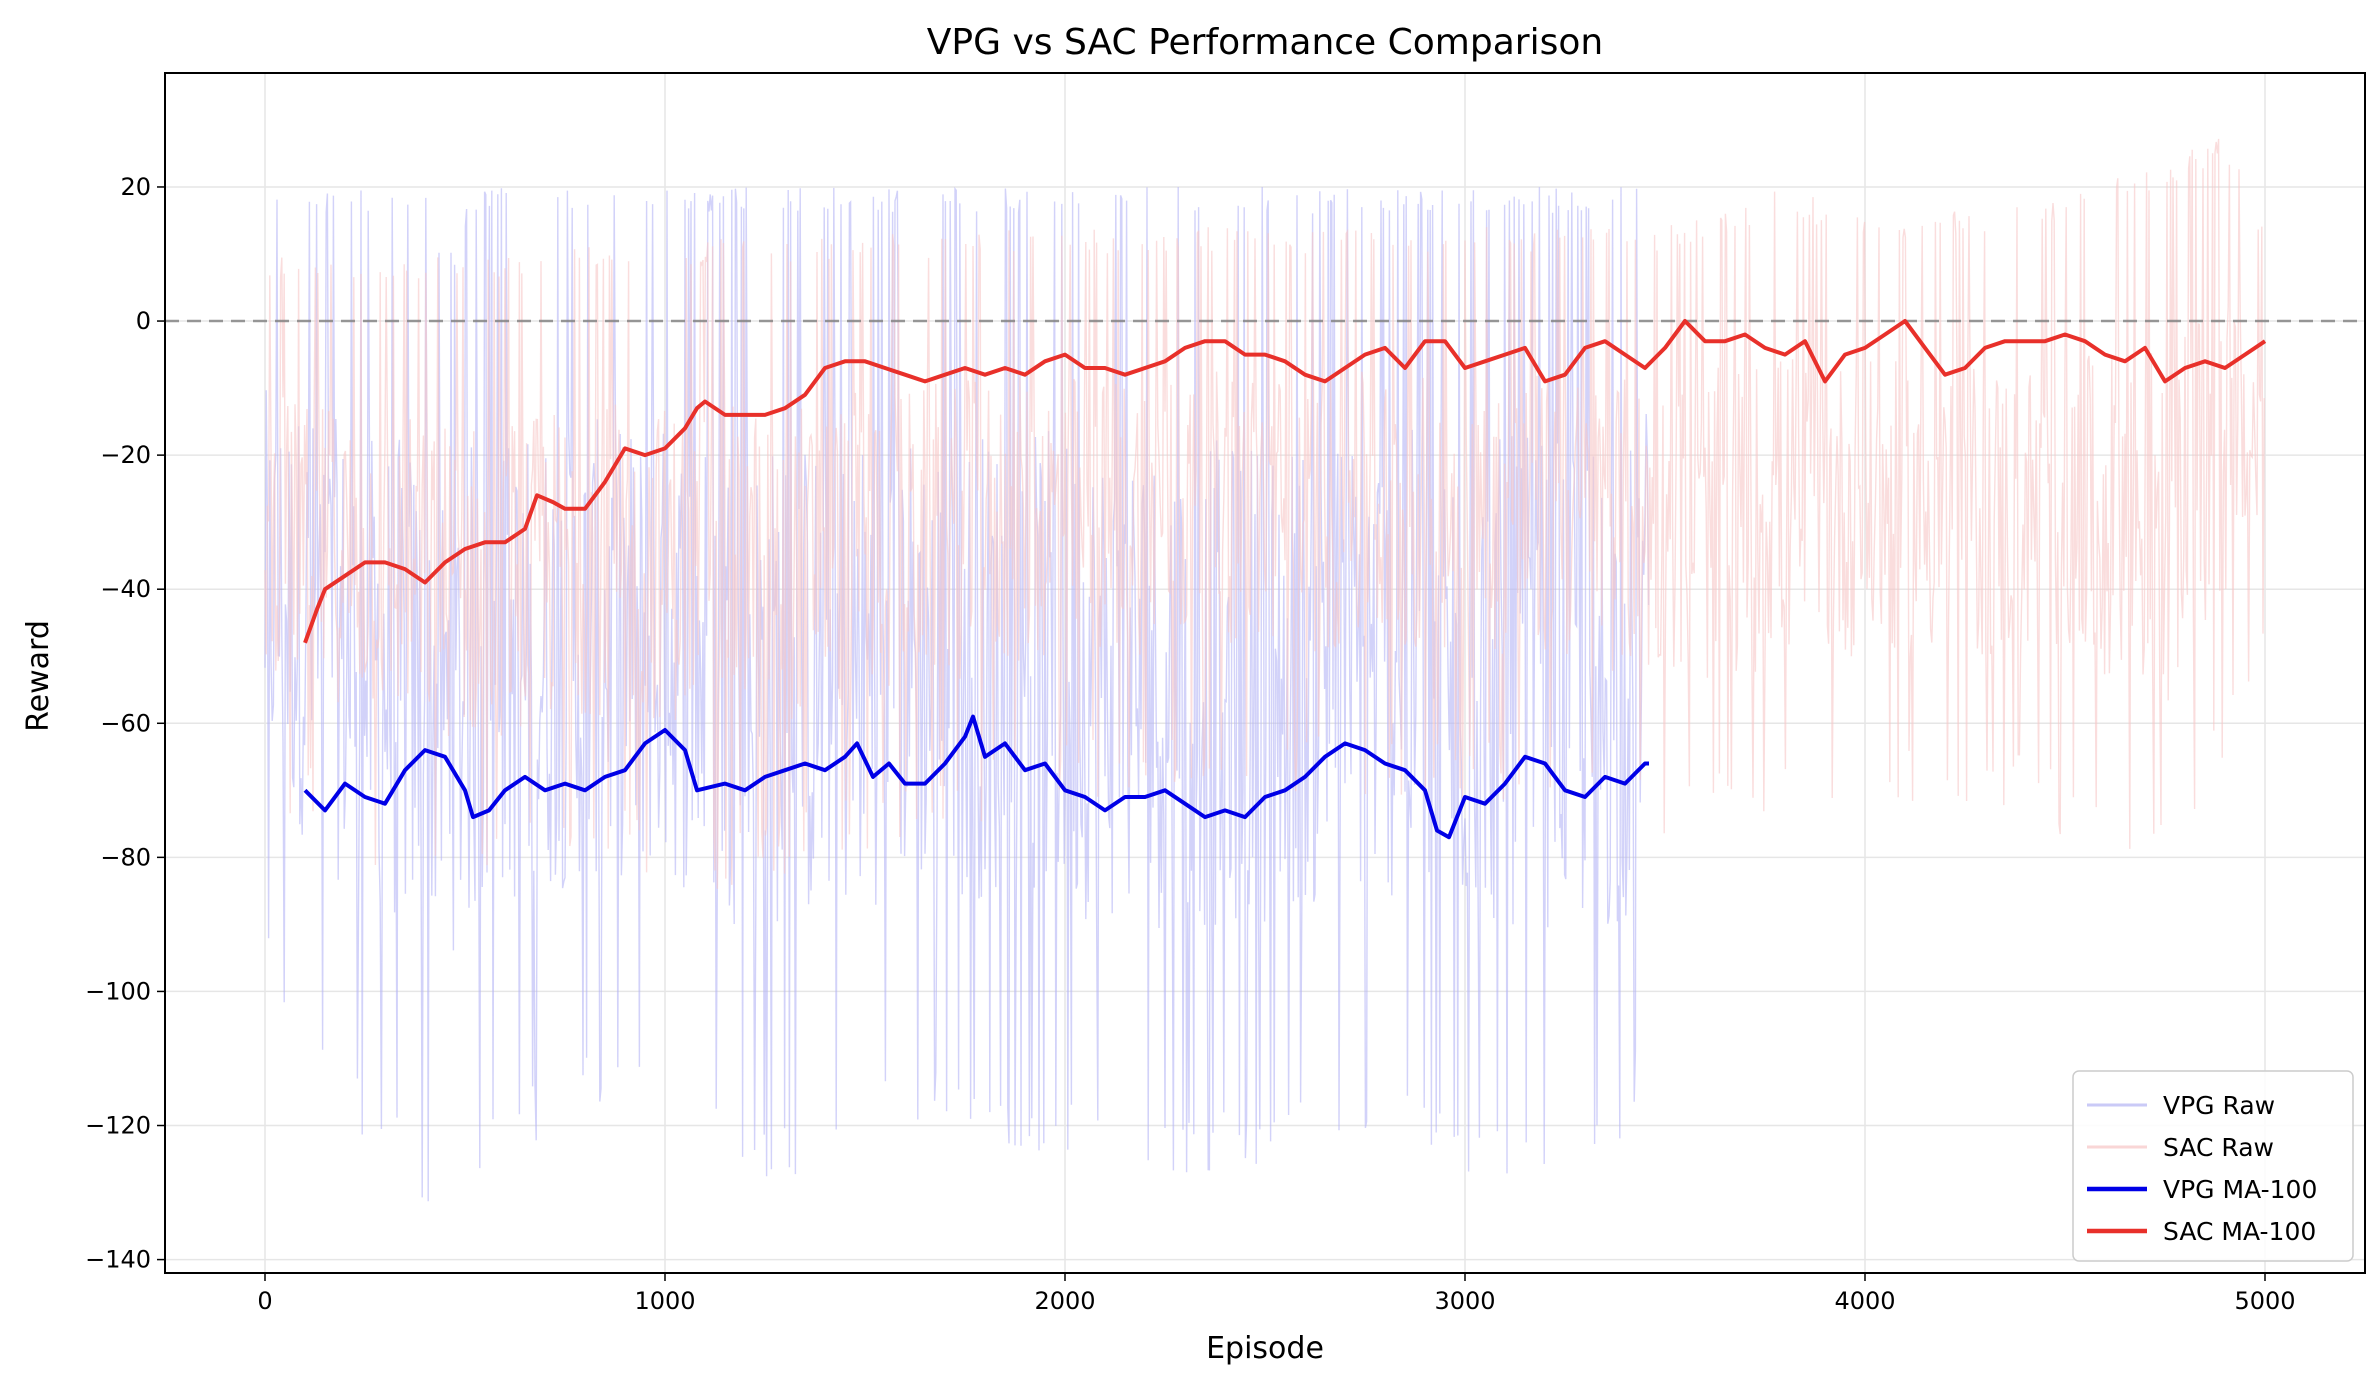 Image resolution: width=2380 pixels, height=1378 pixels. I want to click on y-tick-label: −80, so click(125, 857).